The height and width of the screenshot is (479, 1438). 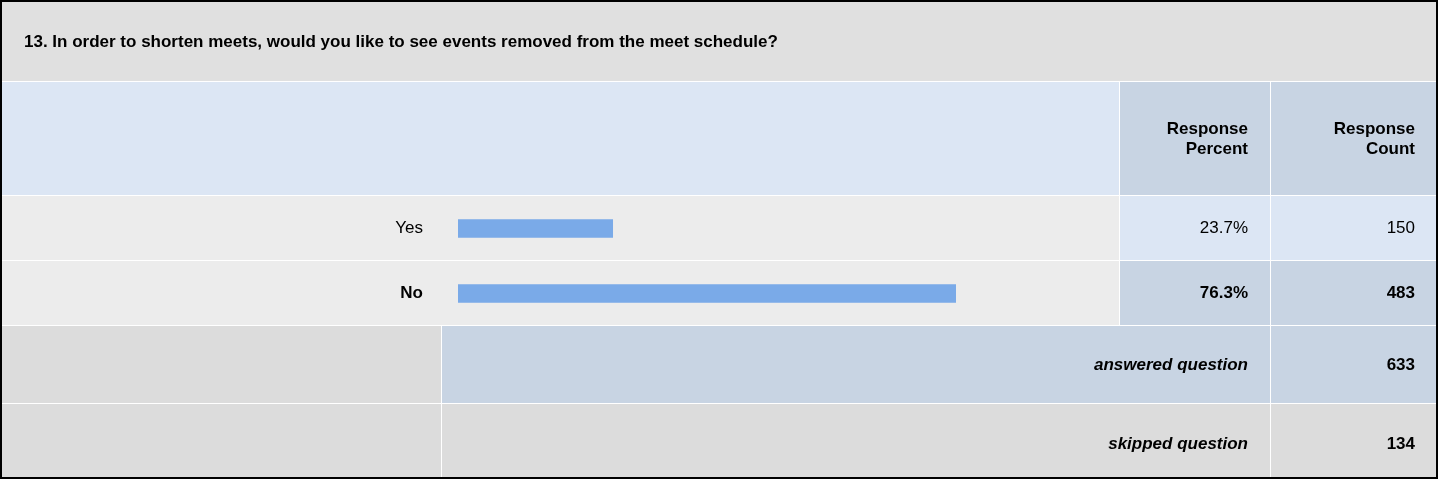 I want to click on text: Response Count, so click(x=1354, y=139).